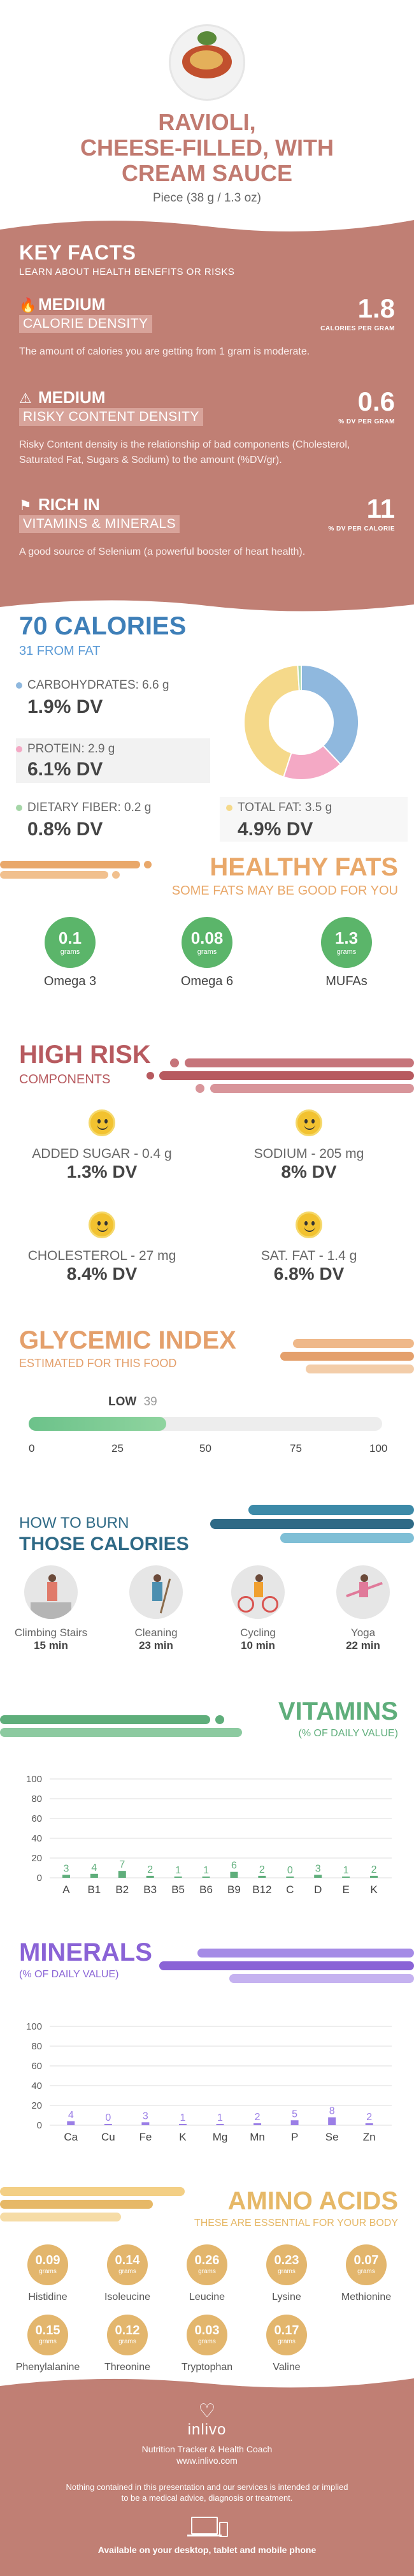 The width and height of the screenshot is (414, 2576). What do you see at coordinates (309, 1172) in the screenshot?
I see `risk-dv: 8% DV` at bounding box center [309, 1172].